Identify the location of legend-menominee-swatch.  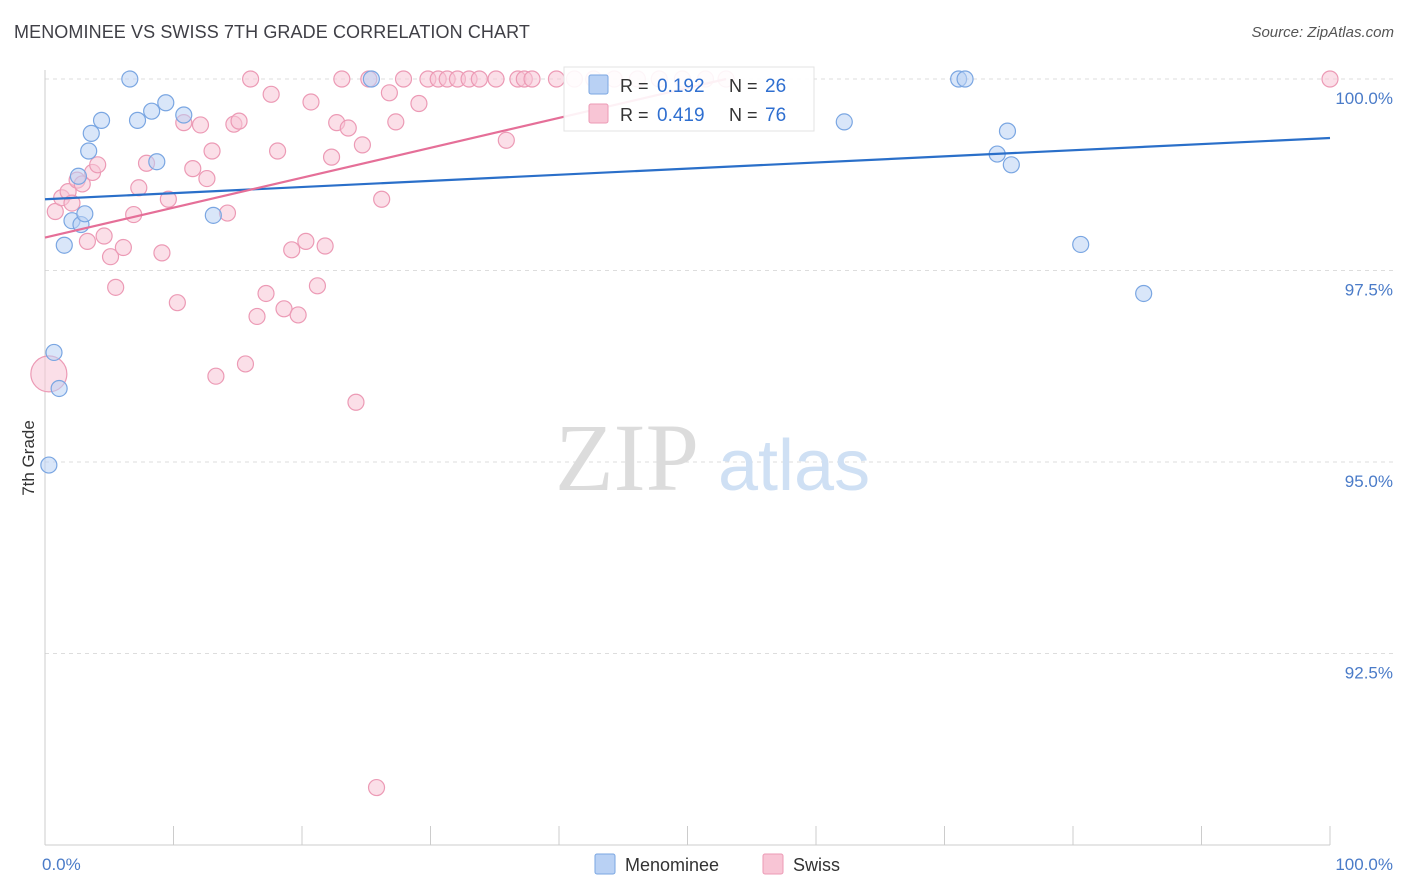
(605, 864).